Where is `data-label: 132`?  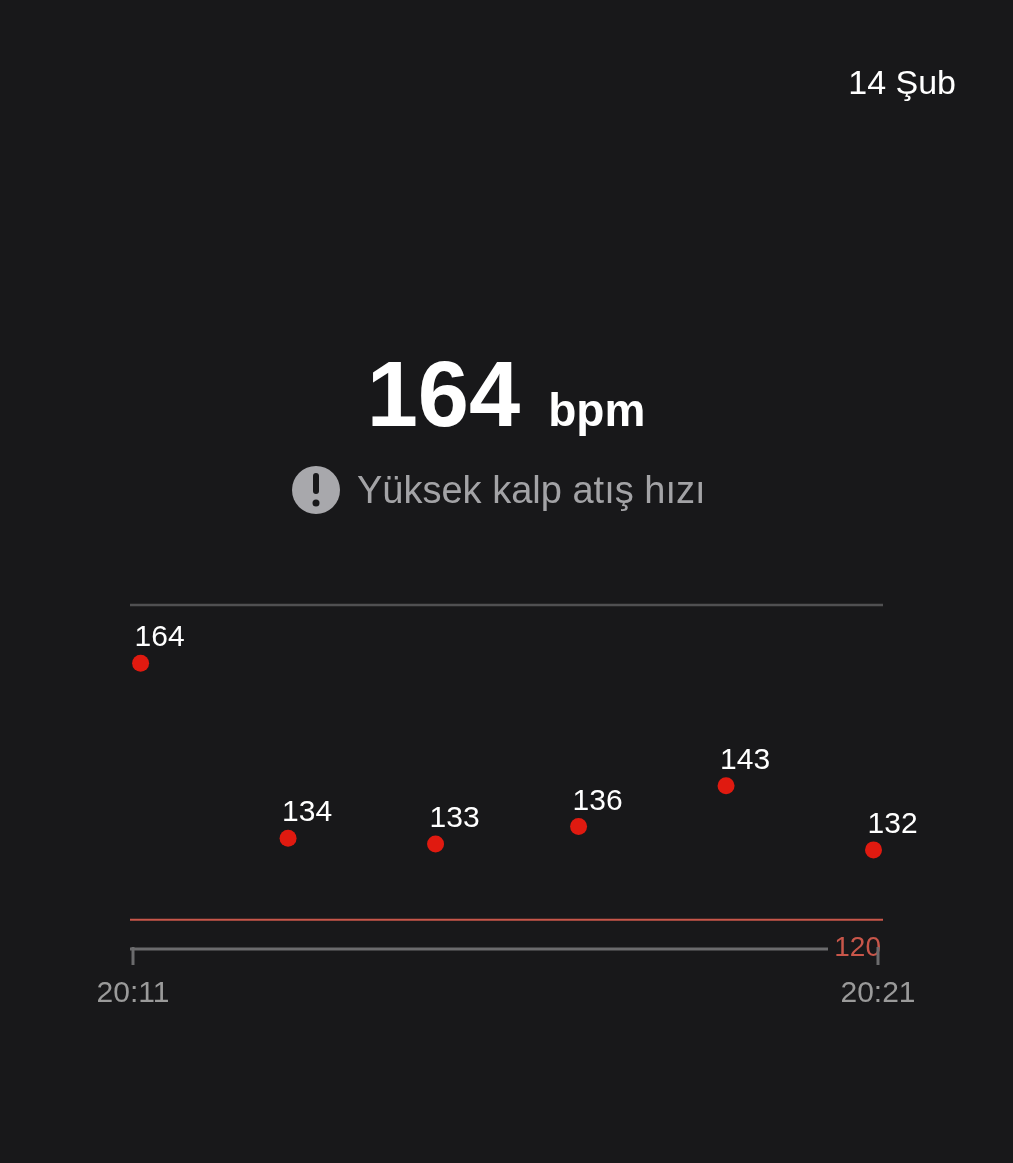
data-label: 132 is located at coordinates (892, 822).